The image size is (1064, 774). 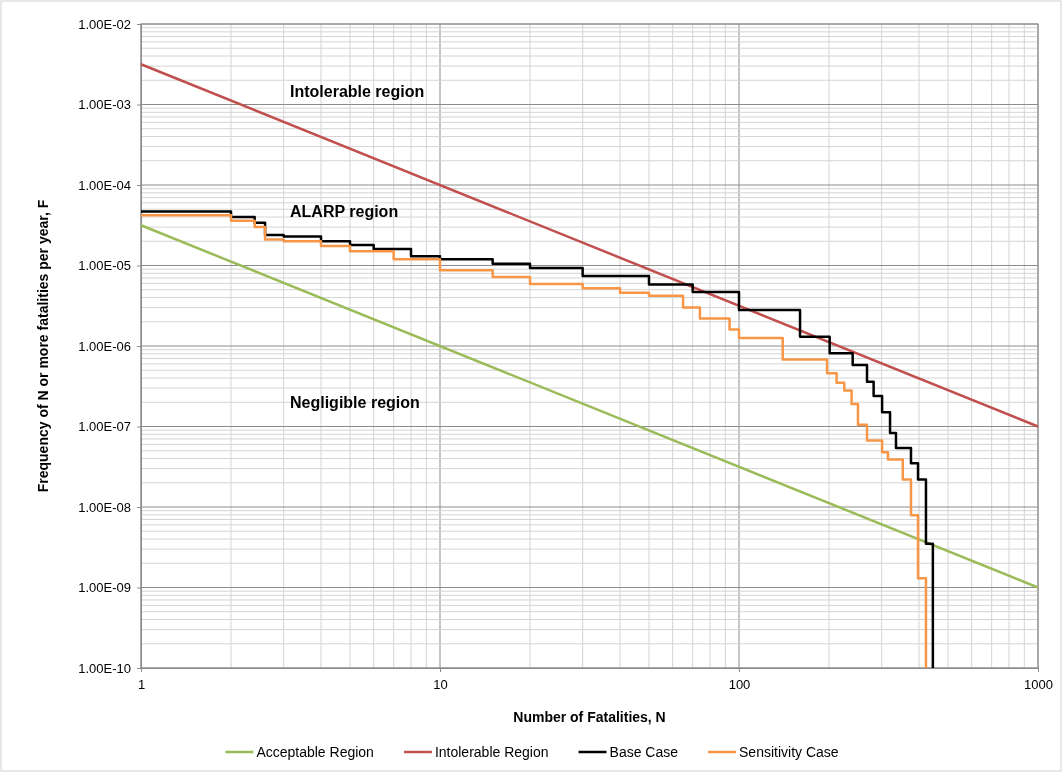 I want to click on annotation: Negligible region, so click(x=355, y=402).